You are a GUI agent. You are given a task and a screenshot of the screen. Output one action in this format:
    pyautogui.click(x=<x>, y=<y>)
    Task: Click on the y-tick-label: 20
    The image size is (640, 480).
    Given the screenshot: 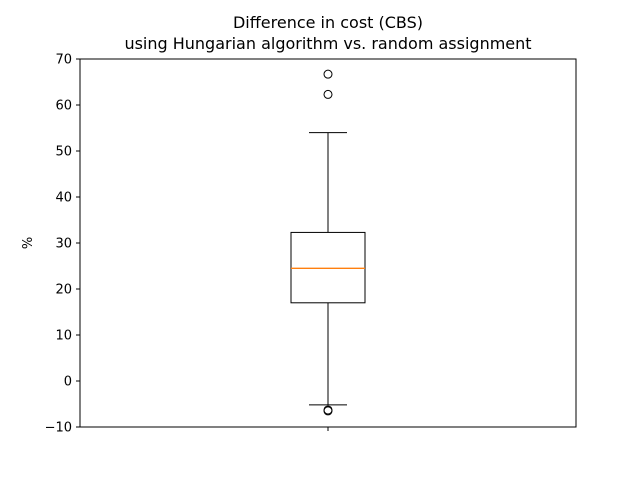 What is the action you would take?
    pyautogui.click(x=63, y=290)
    